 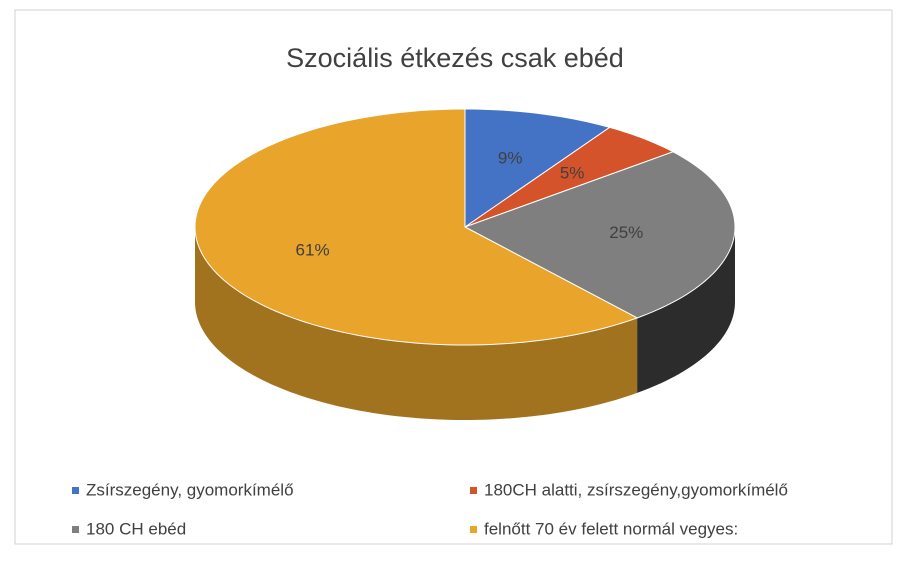 What do you see at coordinates (510, 157) in the screenshot?
I see `data-label: 9%` at bounding box center [510, 157].